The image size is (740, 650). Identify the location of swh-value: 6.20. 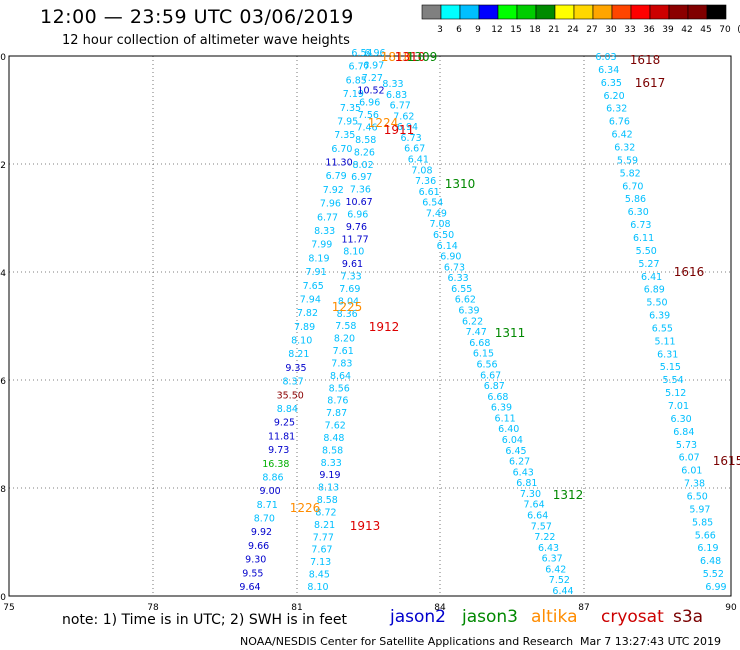
(613, 96).